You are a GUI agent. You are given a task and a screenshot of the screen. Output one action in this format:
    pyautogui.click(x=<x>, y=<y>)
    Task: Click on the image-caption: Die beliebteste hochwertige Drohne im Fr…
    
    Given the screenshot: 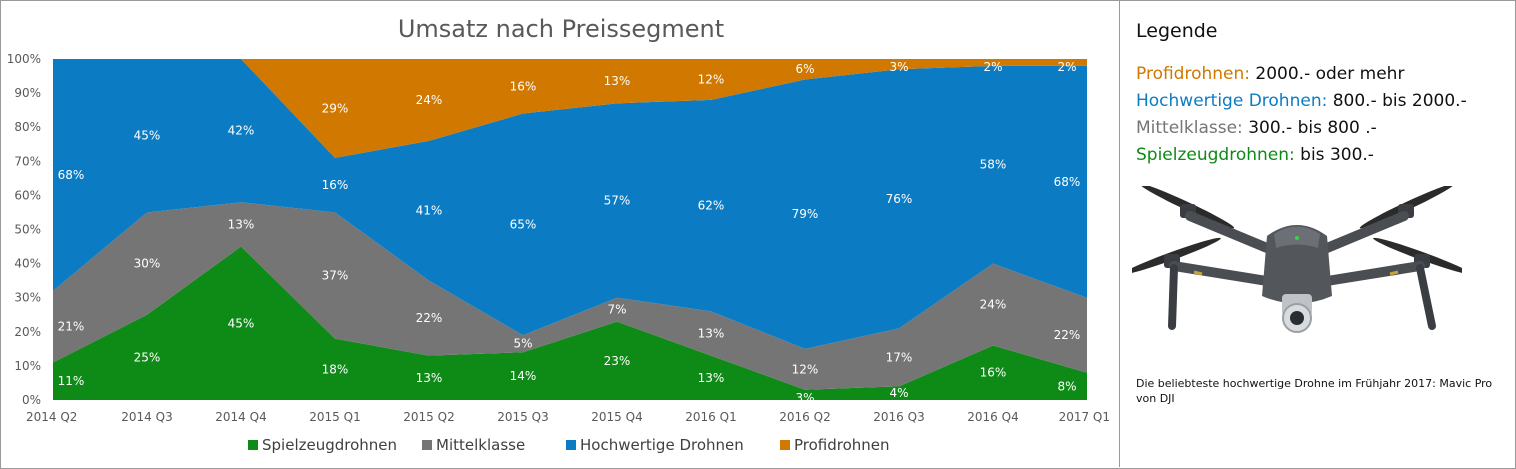 What is the action you would take?
    pyautogui.click(x=1314, y=391)
    